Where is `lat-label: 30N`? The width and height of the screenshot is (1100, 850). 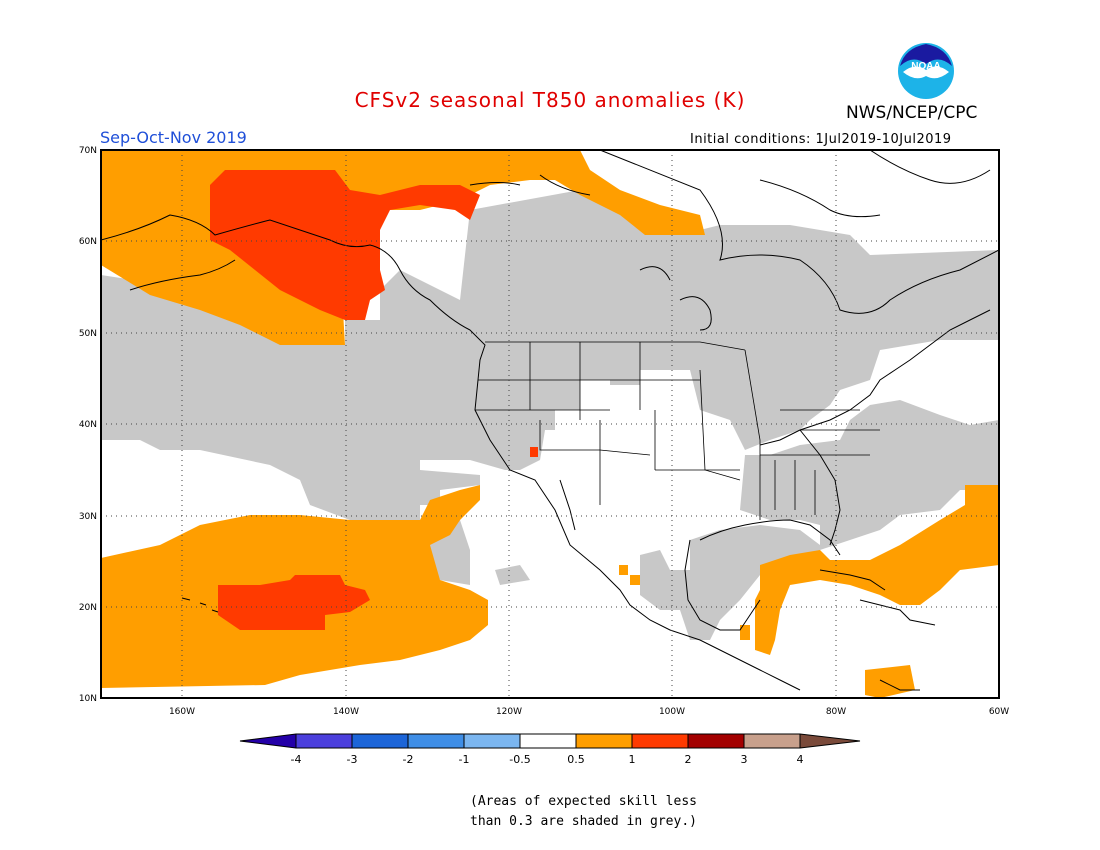 lat-label: 30N is located at coordinates (88, 517).